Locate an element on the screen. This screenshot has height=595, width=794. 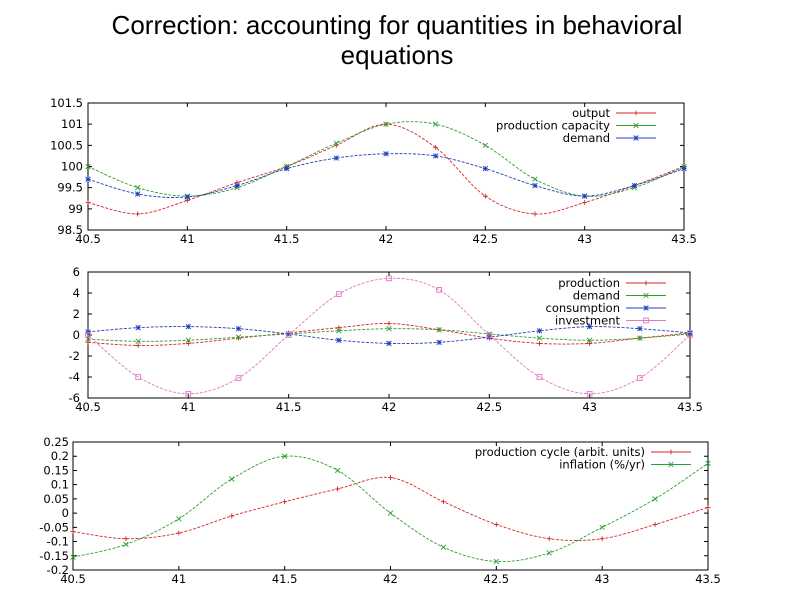
y-tick-label: 99.5 is located at coordinates (70, 188).